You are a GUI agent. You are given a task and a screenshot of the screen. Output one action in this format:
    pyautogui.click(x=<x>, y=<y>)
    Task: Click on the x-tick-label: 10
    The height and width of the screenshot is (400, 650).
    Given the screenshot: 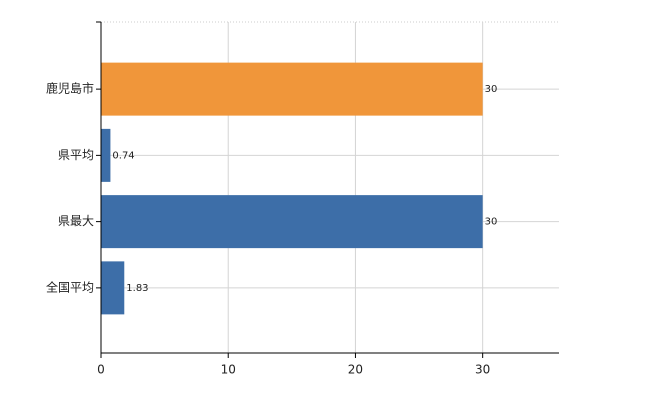 What is the action you would take?
    pyautogui.click(x=228, y=370)
    